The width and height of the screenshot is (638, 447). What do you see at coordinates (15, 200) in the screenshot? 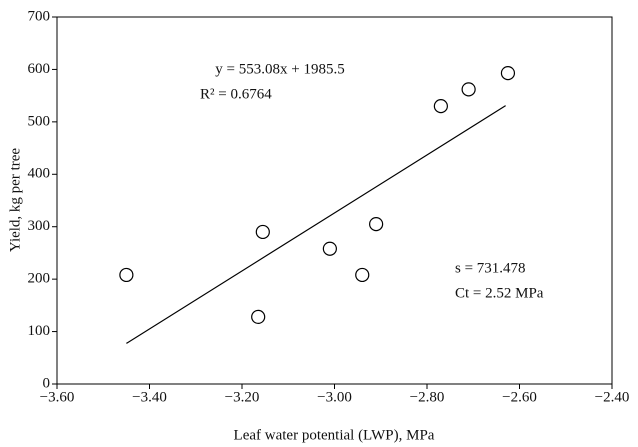
I see `y-axis-label: Yield, kg per tree` at bounding box center [15, 200].